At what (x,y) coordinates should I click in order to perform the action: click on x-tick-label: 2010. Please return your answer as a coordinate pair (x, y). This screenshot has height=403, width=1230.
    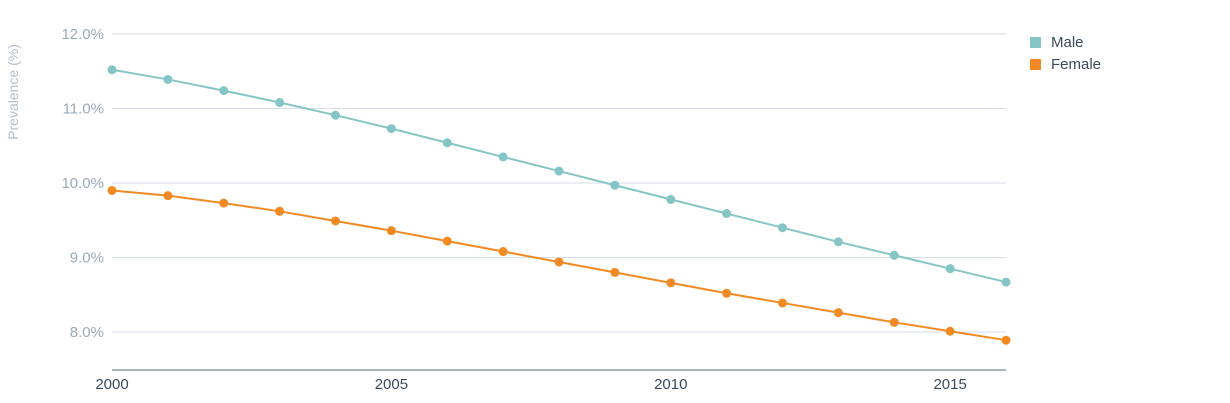
    Looking at the image, I should click on (670, 384).